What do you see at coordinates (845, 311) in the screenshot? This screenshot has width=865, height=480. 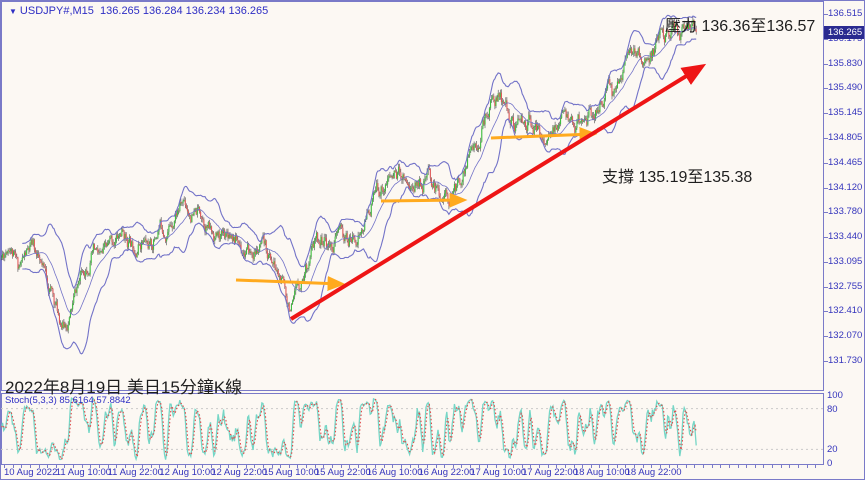 I see `price-tick-label: 132.410` at bounding box center [845, 311].